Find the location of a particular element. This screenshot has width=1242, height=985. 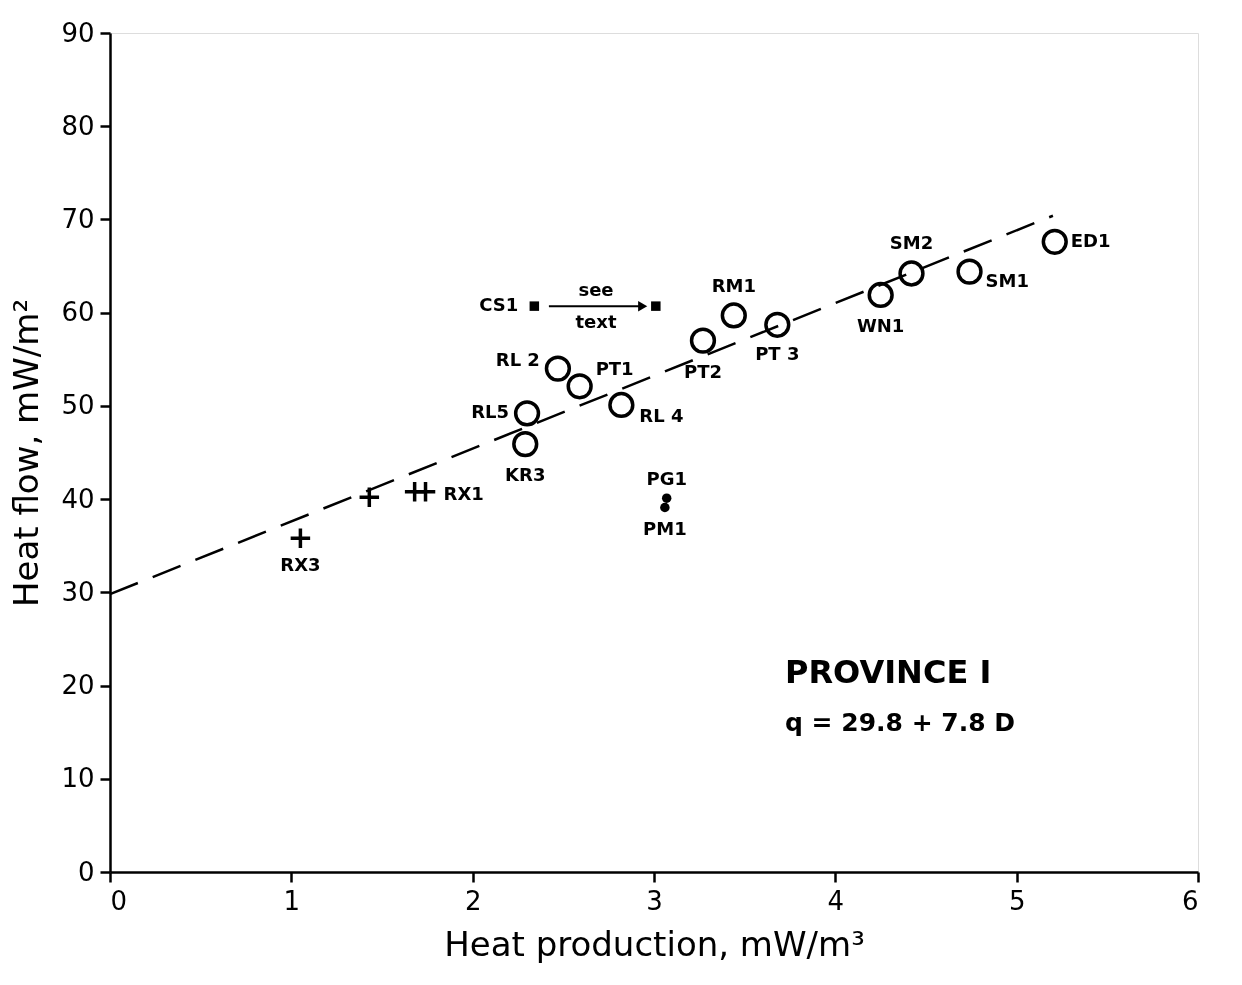

annotation: PM1 is located at coordinates (665, 528).